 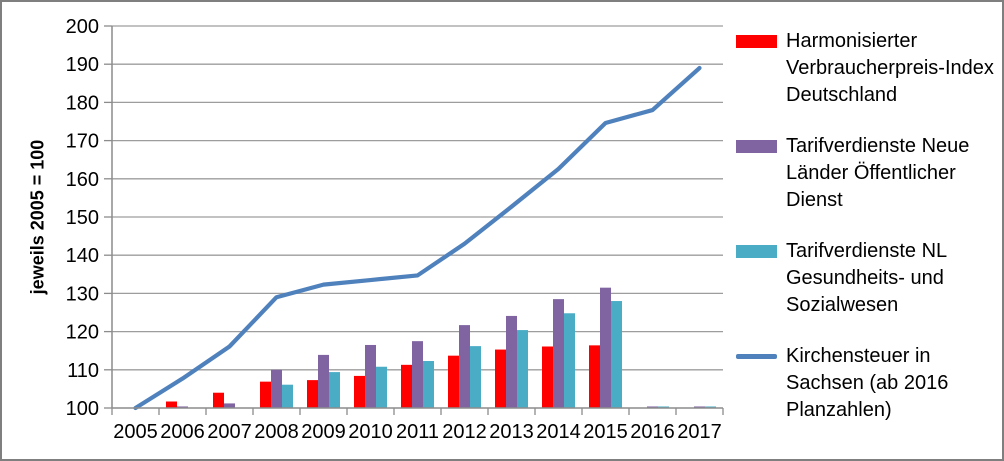 What do you see at coordinates (511, 432) in the screenshot?
I see `x-axis-tick-label: 2013` at bounding box center [511, 432].